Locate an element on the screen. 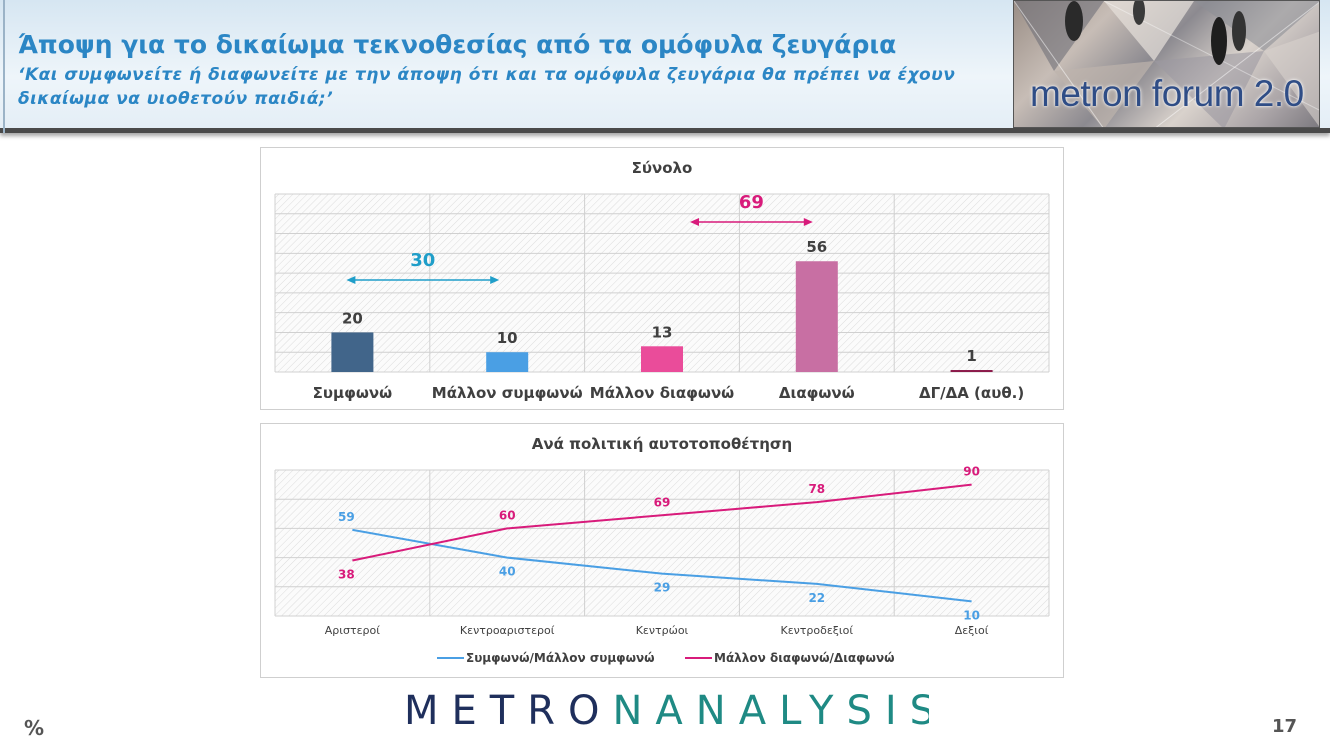 The width and height of the screenshot is (1330, 743). metronanalysis-logo-text: METRONANALYSIS is located at coordinates (666, 710).